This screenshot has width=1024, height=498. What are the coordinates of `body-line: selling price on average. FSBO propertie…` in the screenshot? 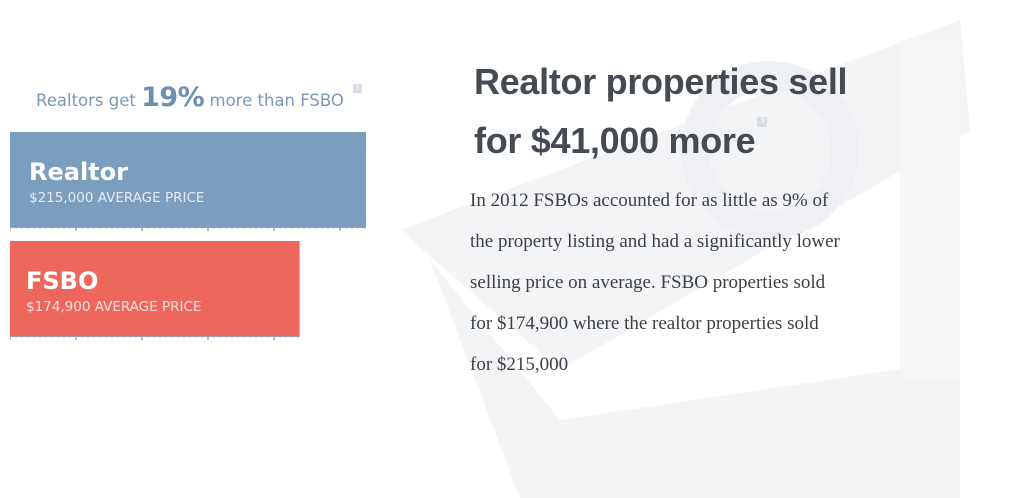 It's located at (648, 282).